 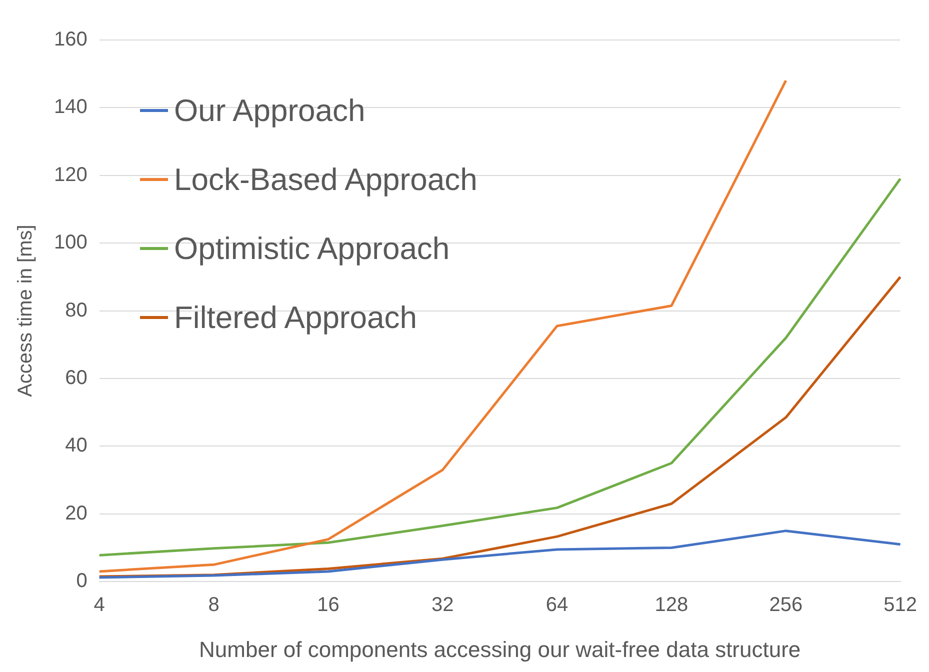 I want to click on x-tick-label: 128, so click(x=671, y=605).